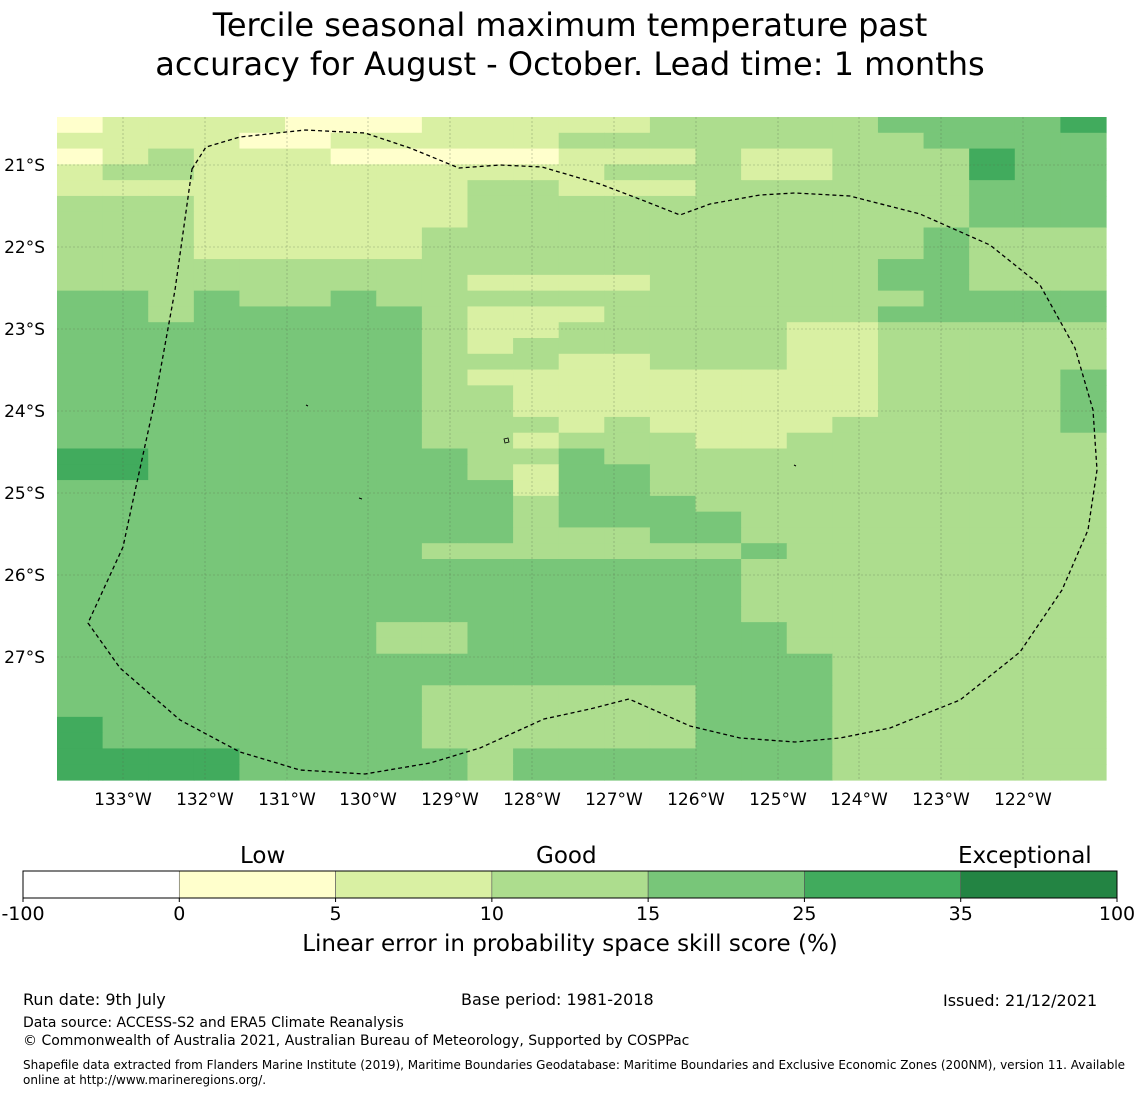 The width and height of the screenshot is (1140, 1095). What do you see at coordinates (287, 800) in the screenshot?
I see `longitude-label: 131°W` at bounding box center [287, 800].